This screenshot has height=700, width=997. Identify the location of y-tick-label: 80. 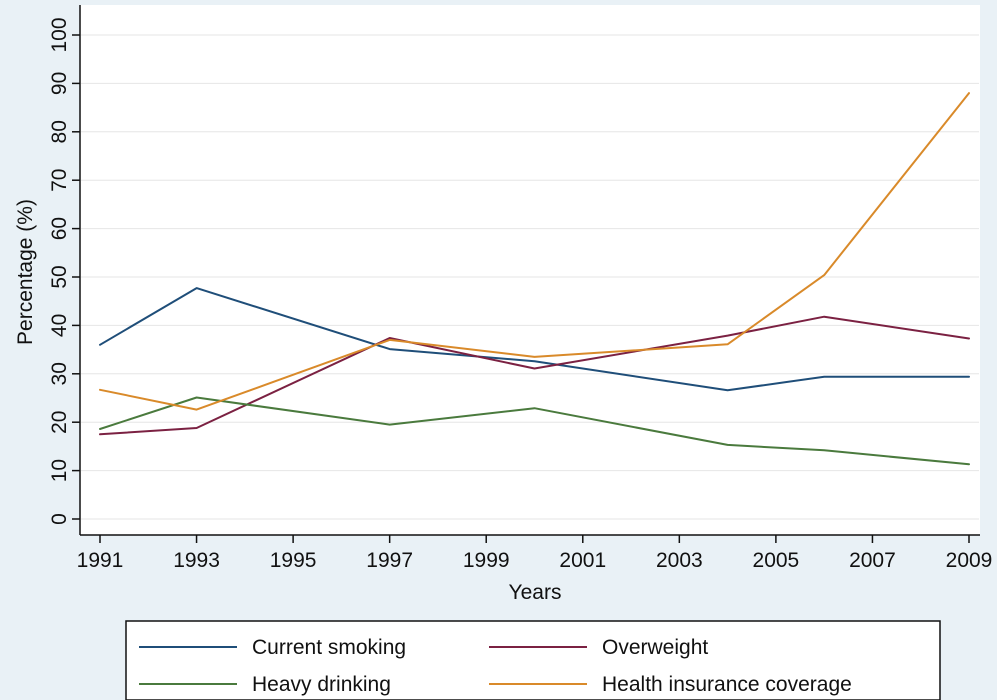
(59, 131).